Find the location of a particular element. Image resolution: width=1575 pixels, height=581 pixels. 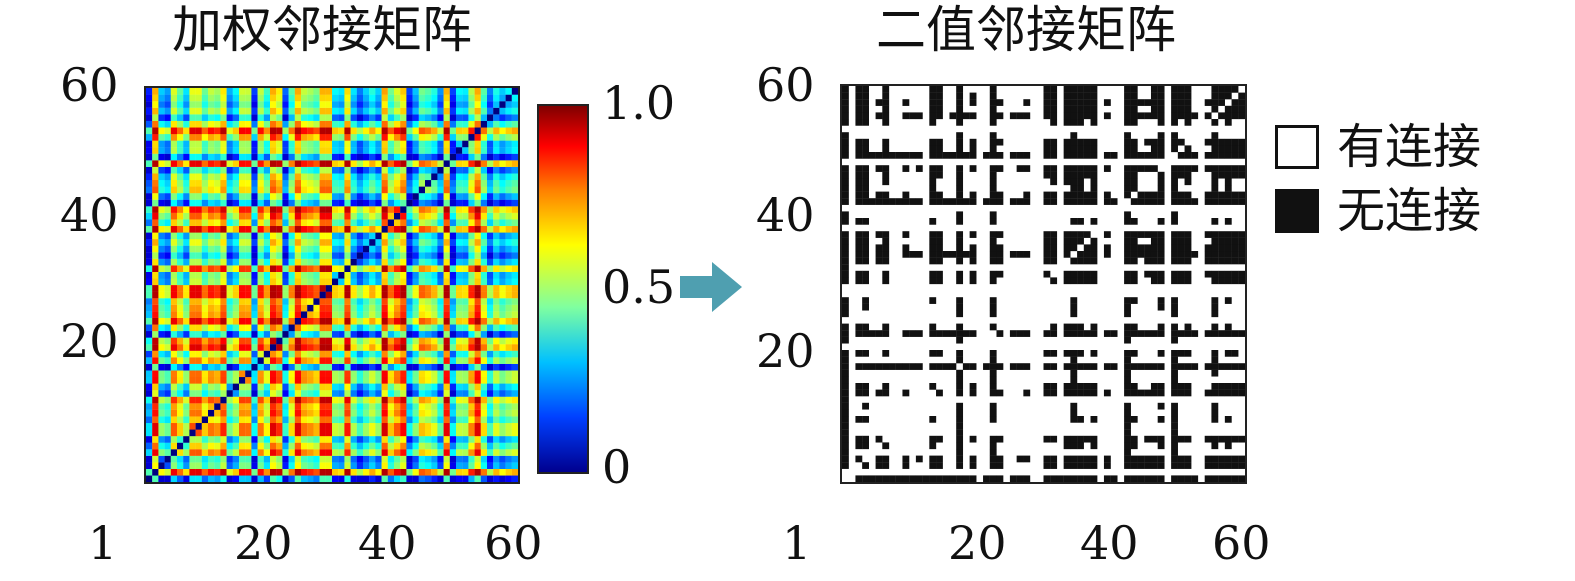

left-x-tick-60: 60 is located at coordinates (513, 543).